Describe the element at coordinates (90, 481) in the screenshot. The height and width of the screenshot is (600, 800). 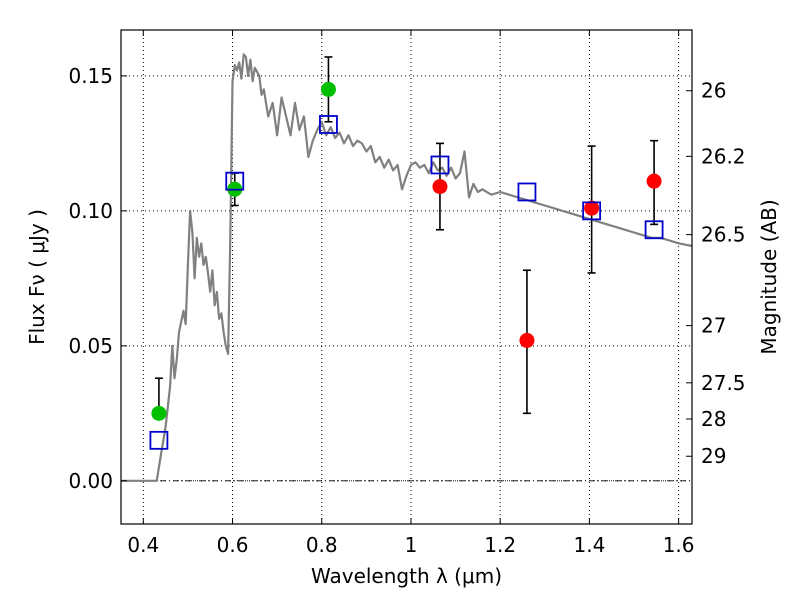
I see `y-tick-label: 0.00` at that location.